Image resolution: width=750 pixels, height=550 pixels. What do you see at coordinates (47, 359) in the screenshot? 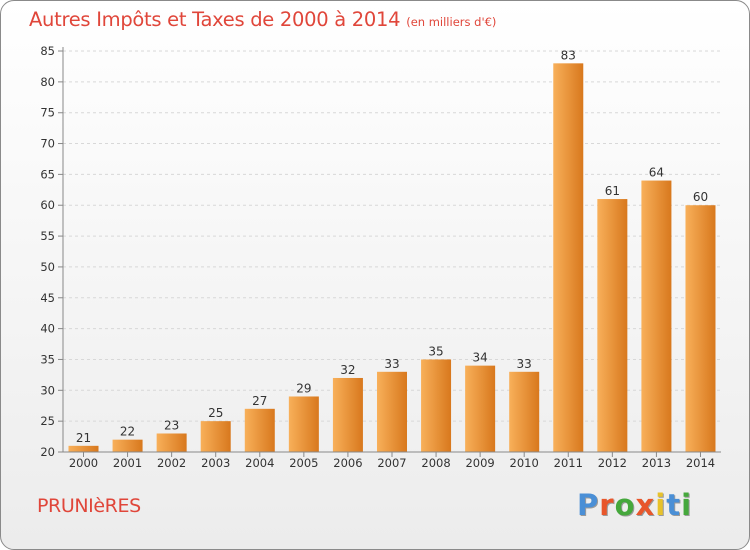
I see `y-tick-label: 35` at bounding box center [47, 359].